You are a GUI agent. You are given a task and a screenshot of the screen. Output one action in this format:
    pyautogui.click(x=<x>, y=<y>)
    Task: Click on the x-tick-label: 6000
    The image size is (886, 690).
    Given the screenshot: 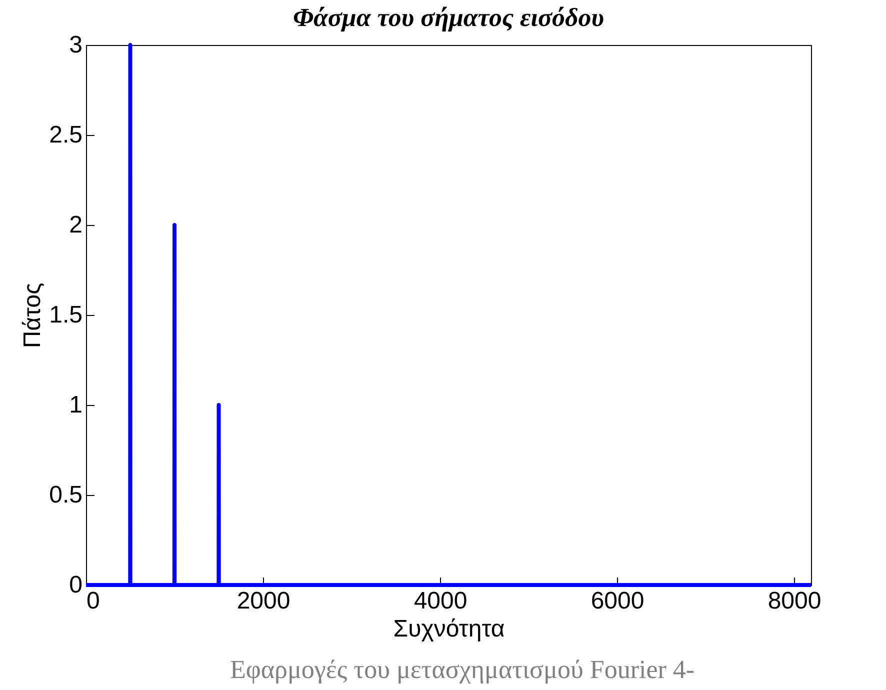 What is the action you would take?
    pyautogui.click(x=617, y=601)
    